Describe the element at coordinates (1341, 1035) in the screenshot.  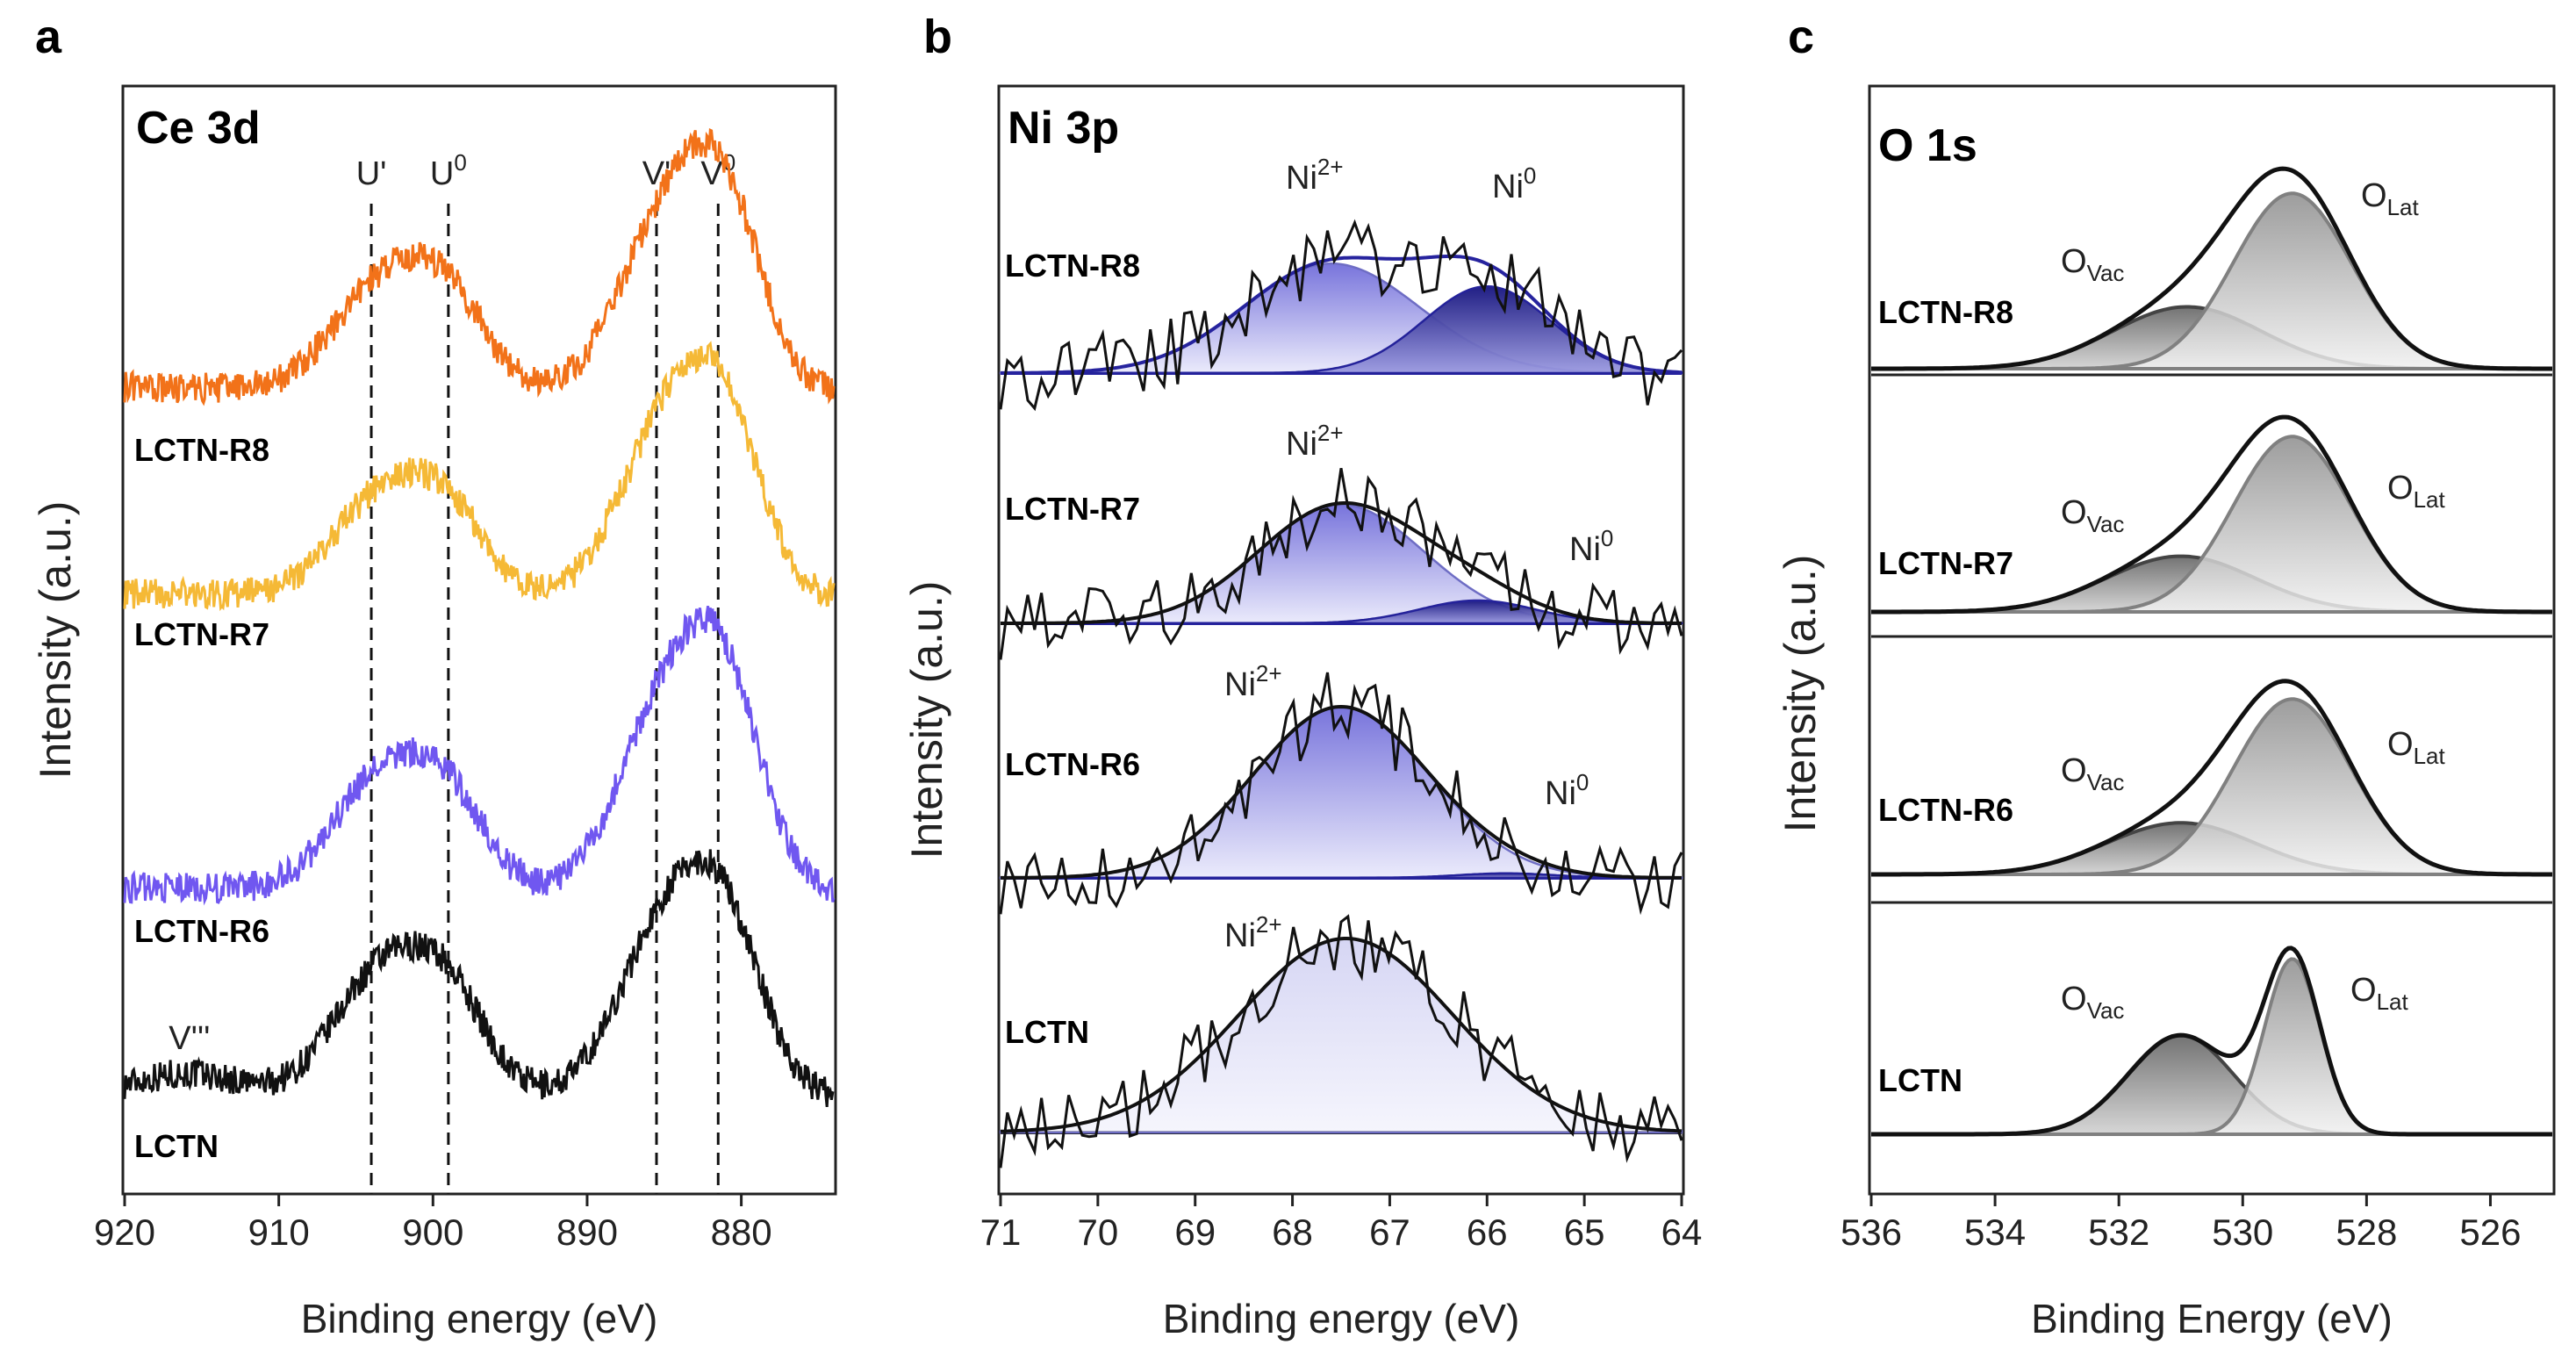
I see `ni3p-lctn-fit-envelope` at that location.